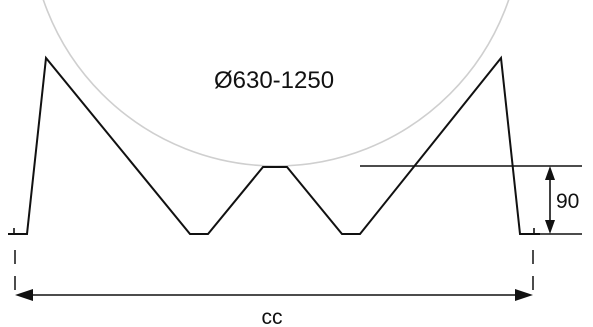 Image resolution: width=593 pixels, height=327 pixels. I want to click on height-arrow-bottom, so click(550, 227).